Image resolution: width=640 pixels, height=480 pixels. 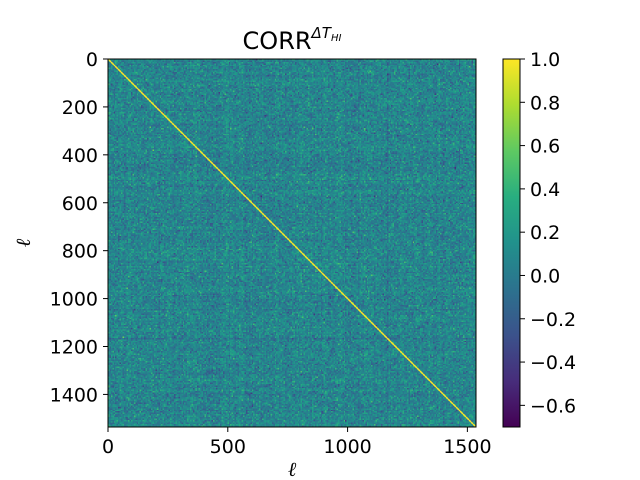 I want to click on colorbar-ticks: 1.0 0.8 0.6 0.4 0.2 0.0 −0.2 −0.4 −0.6, so click(x=548, y=233).